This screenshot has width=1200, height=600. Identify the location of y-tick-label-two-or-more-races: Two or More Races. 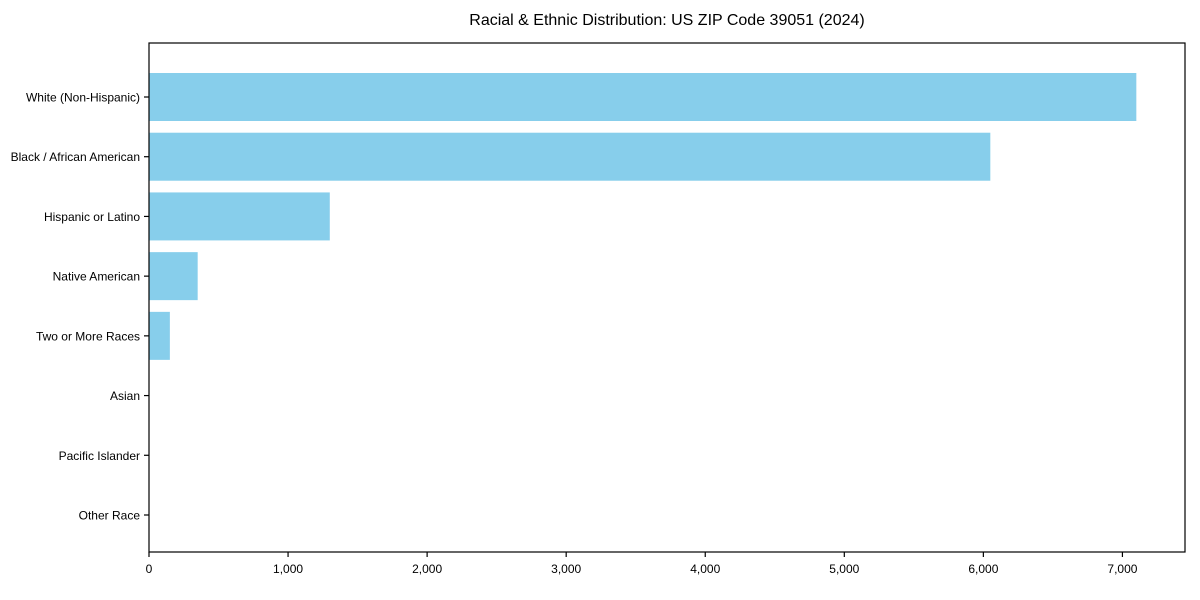
(88, 336).